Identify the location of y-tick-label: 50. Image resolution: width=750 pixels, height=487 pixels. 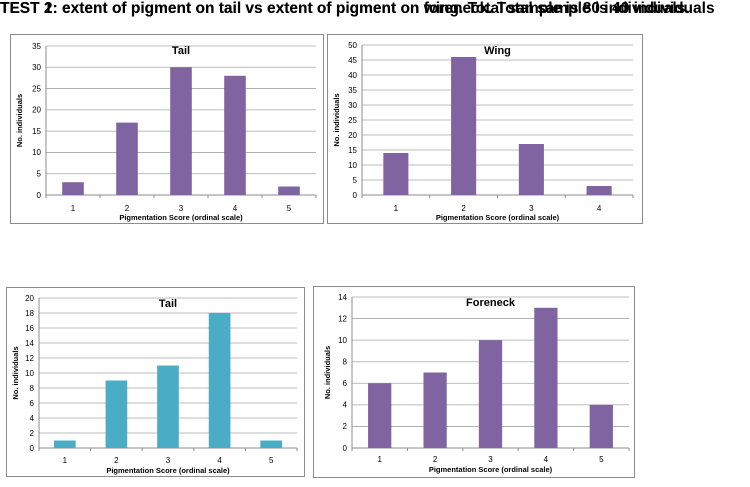
(352, 45).